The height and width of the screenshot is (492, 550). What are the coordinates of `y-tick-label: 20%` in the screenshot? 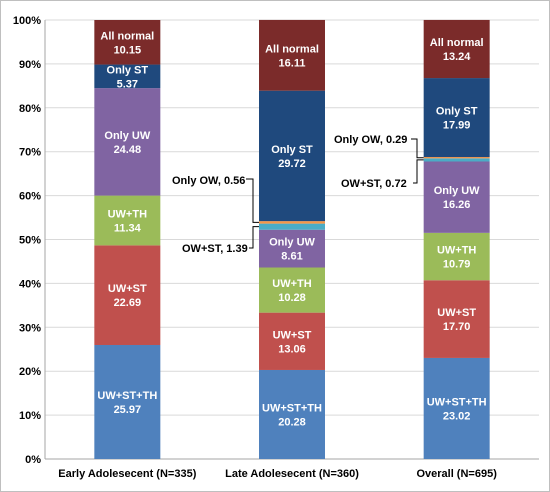 It's located at (30, 372).